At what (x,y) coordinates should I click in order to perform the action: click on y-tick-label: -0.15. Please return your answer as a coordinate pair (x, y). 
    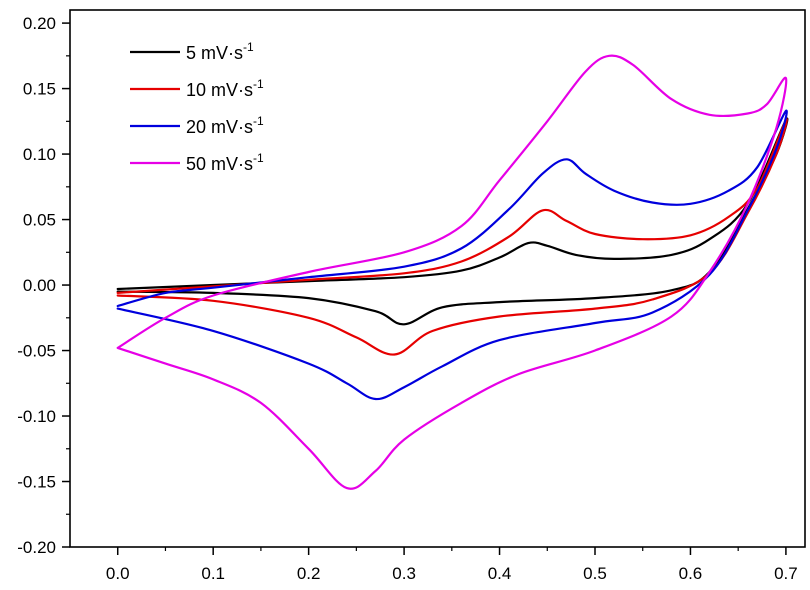
    Looking at the image, I should click on (36, 482).